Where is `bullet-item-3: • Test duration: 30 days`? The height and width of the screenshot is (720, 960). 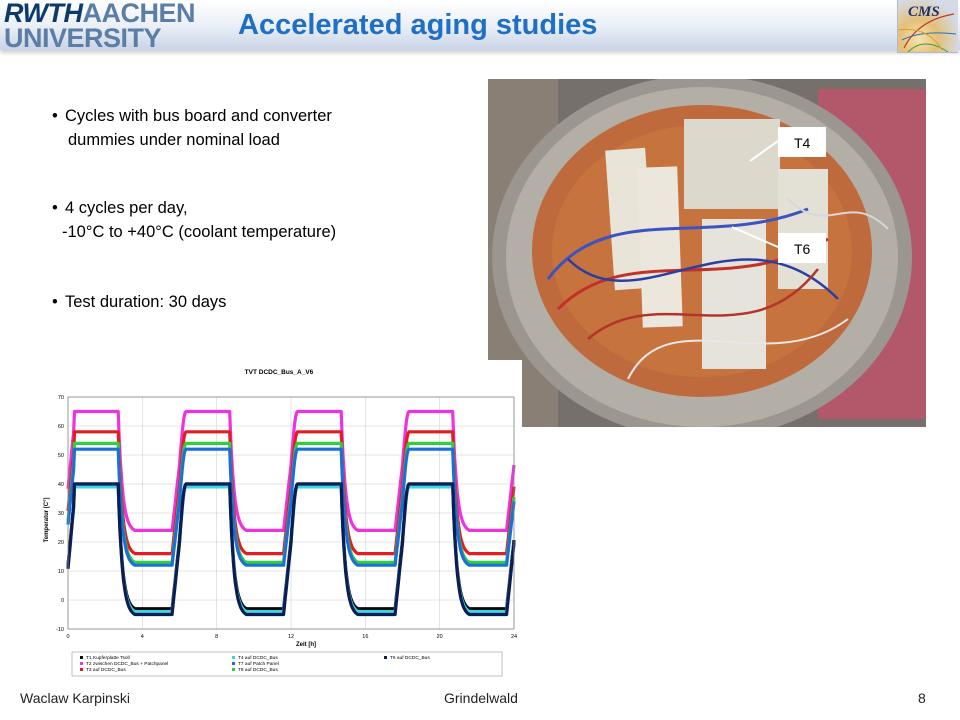
bullet-item-3: • Test duration: 30 days is located at coordinates (139, 302).